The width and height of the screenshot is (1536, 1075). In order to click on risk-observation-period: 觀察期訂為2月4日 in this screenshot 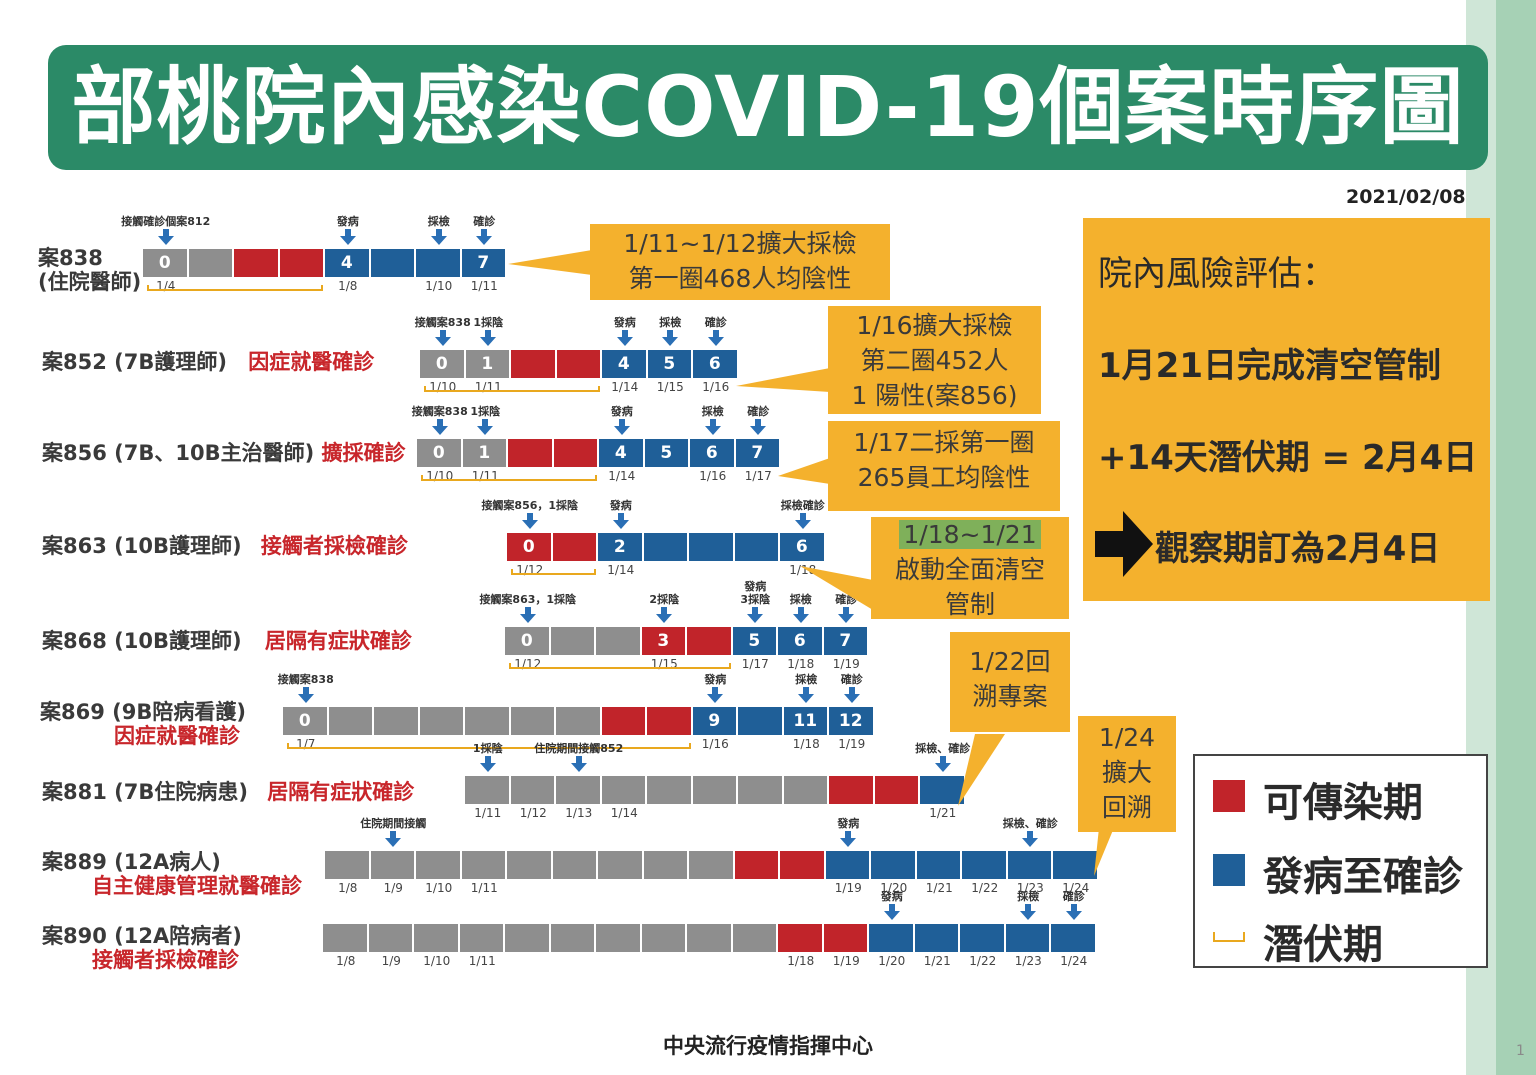, I will do `click(1298, 549)`.